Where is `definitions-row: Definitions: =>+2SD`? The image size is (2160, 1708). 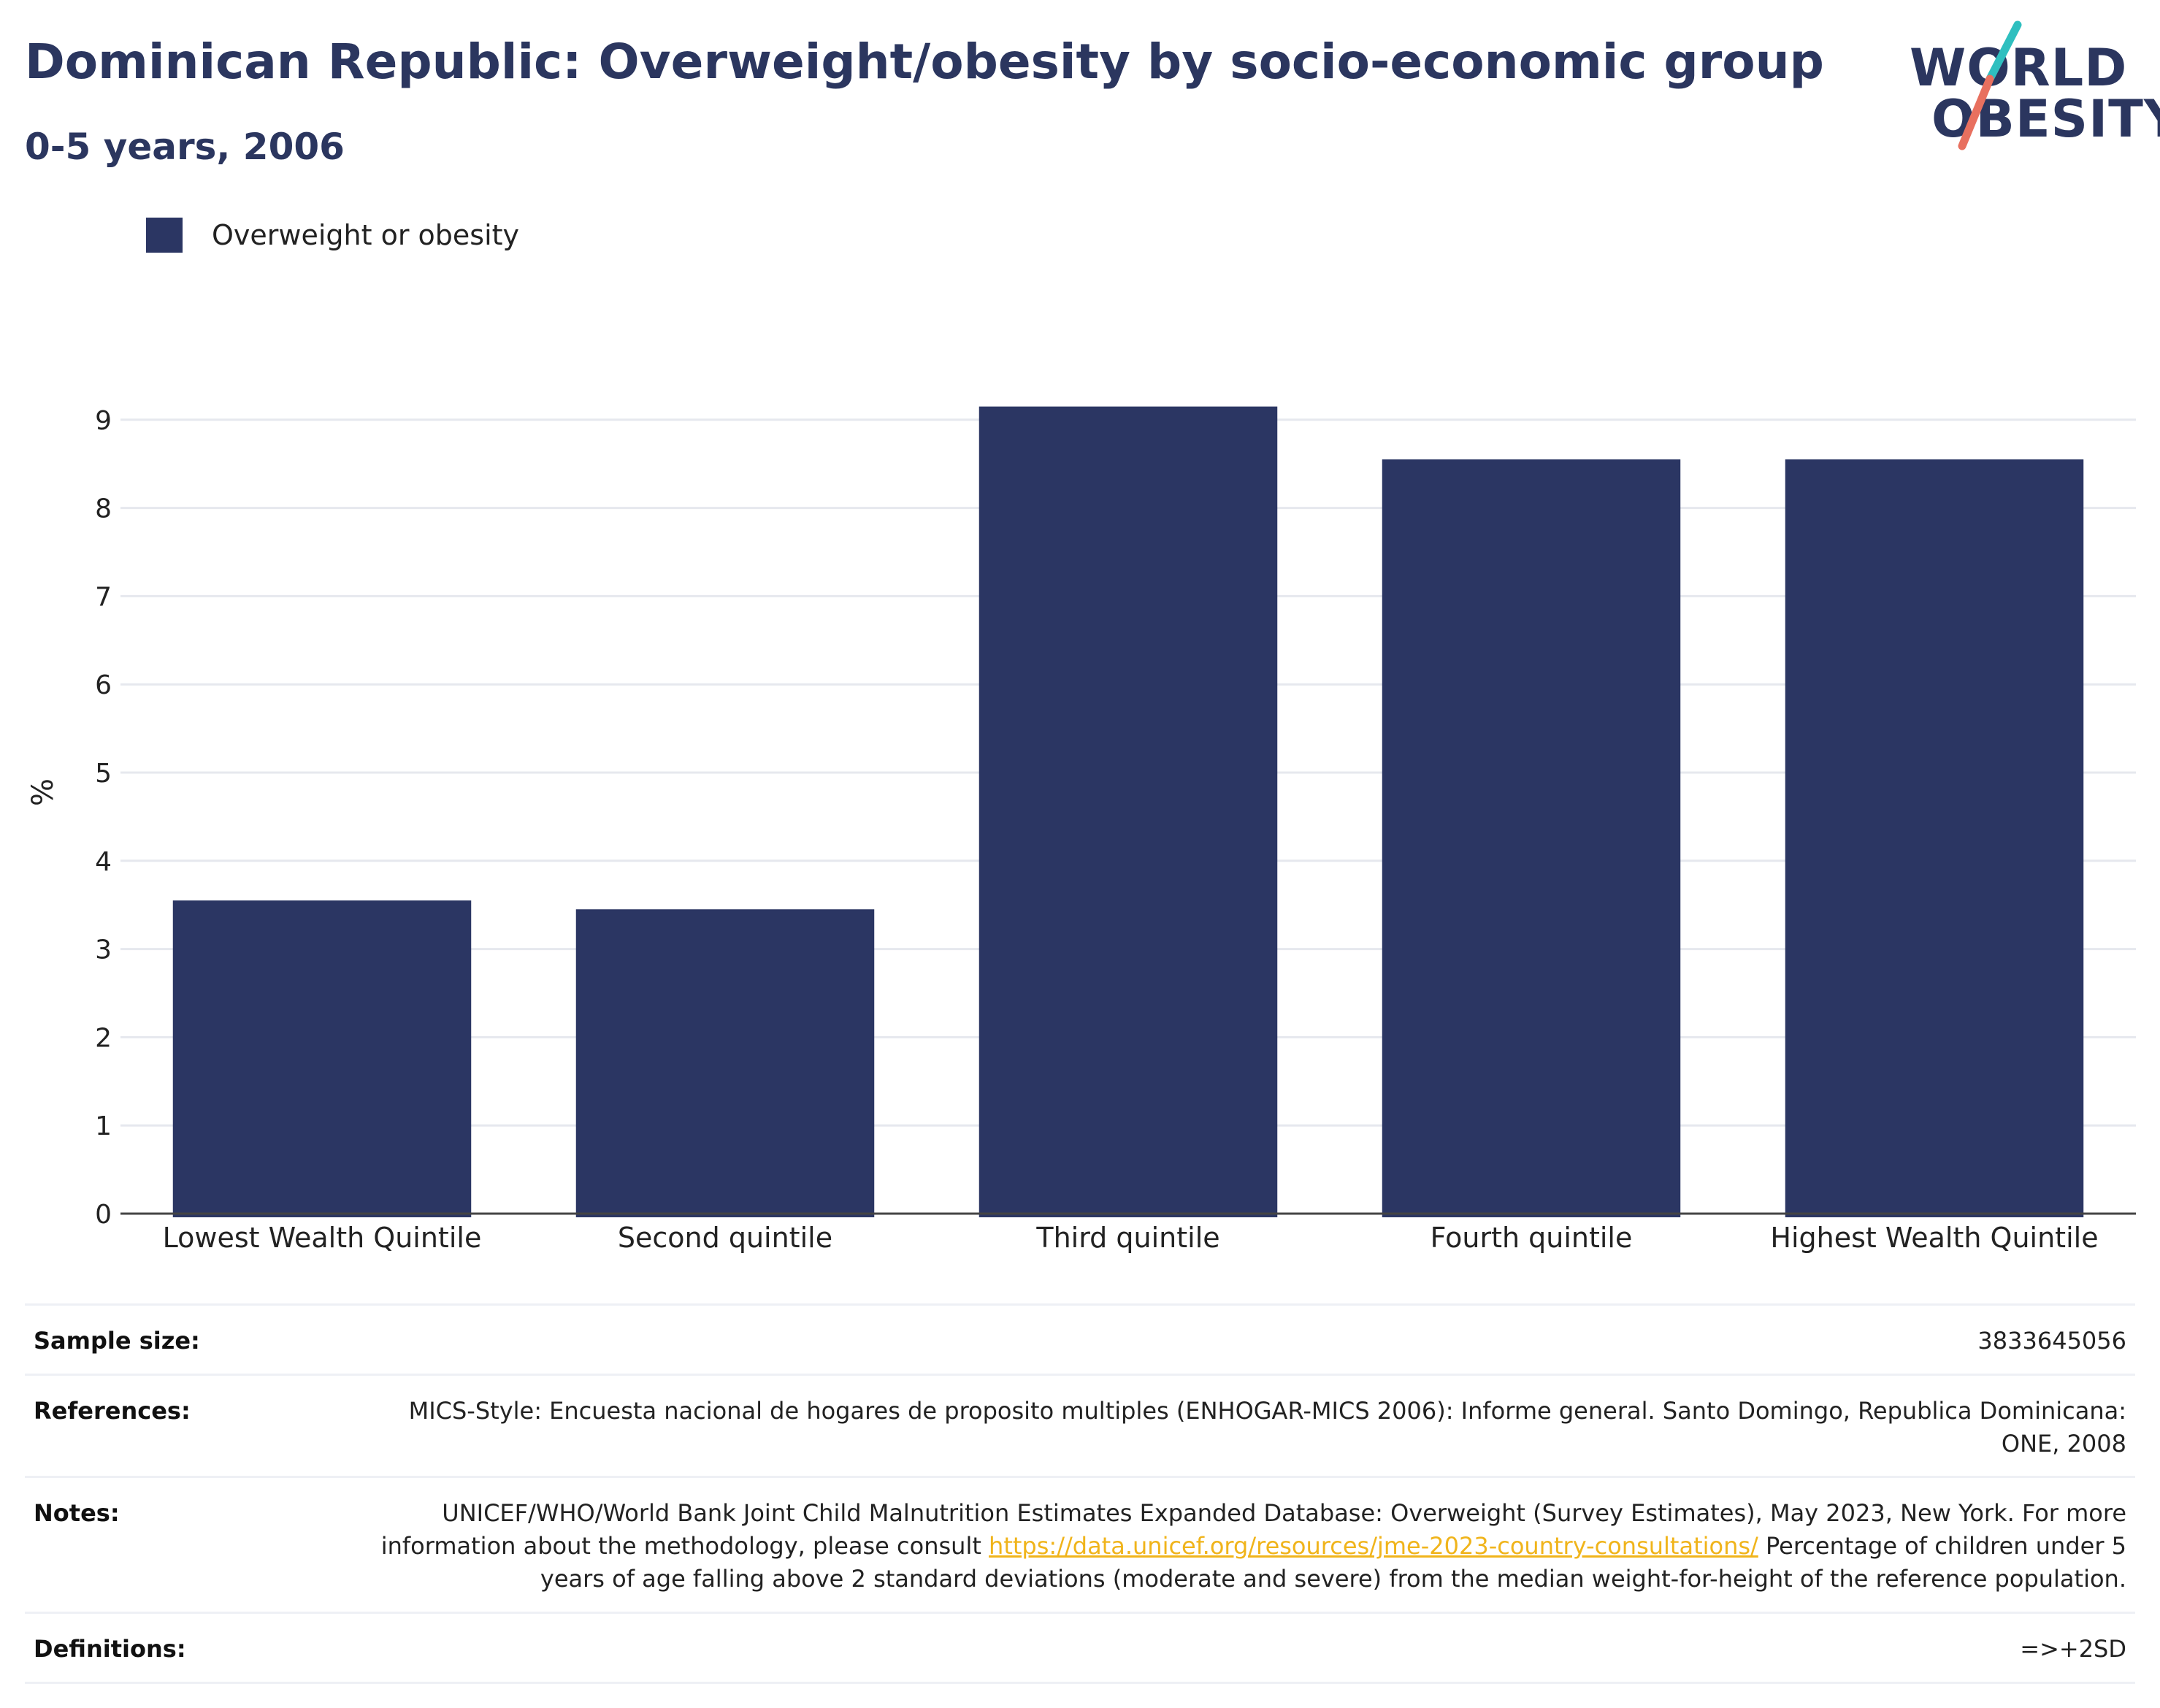
definitions-row: Definitions: =>+2SD is located at coordinates (1080, 1647).